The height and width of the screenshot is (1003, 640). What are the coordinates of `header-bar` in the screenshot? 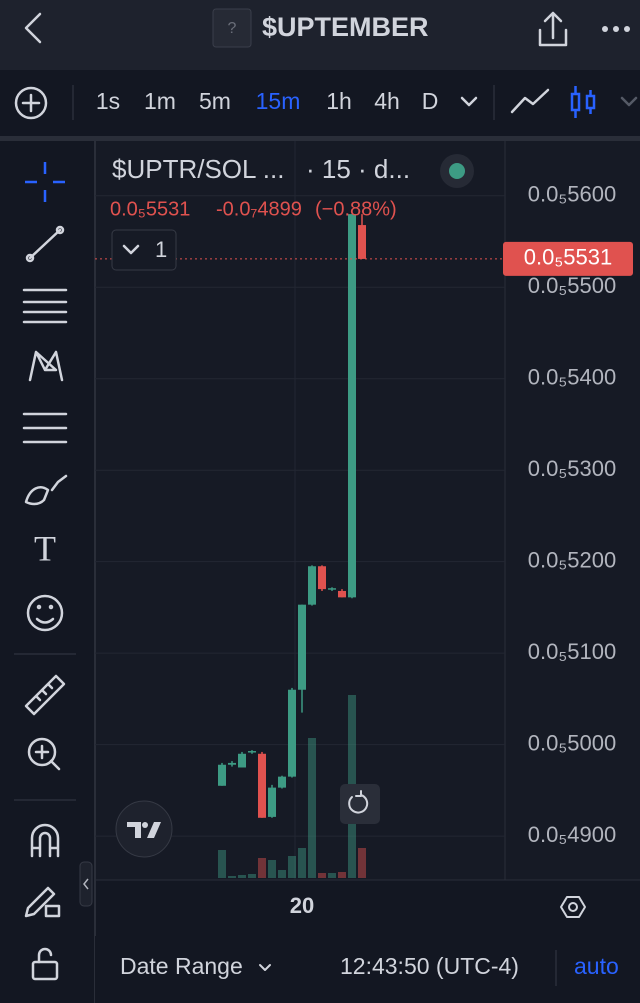 It's located at (320, 35).